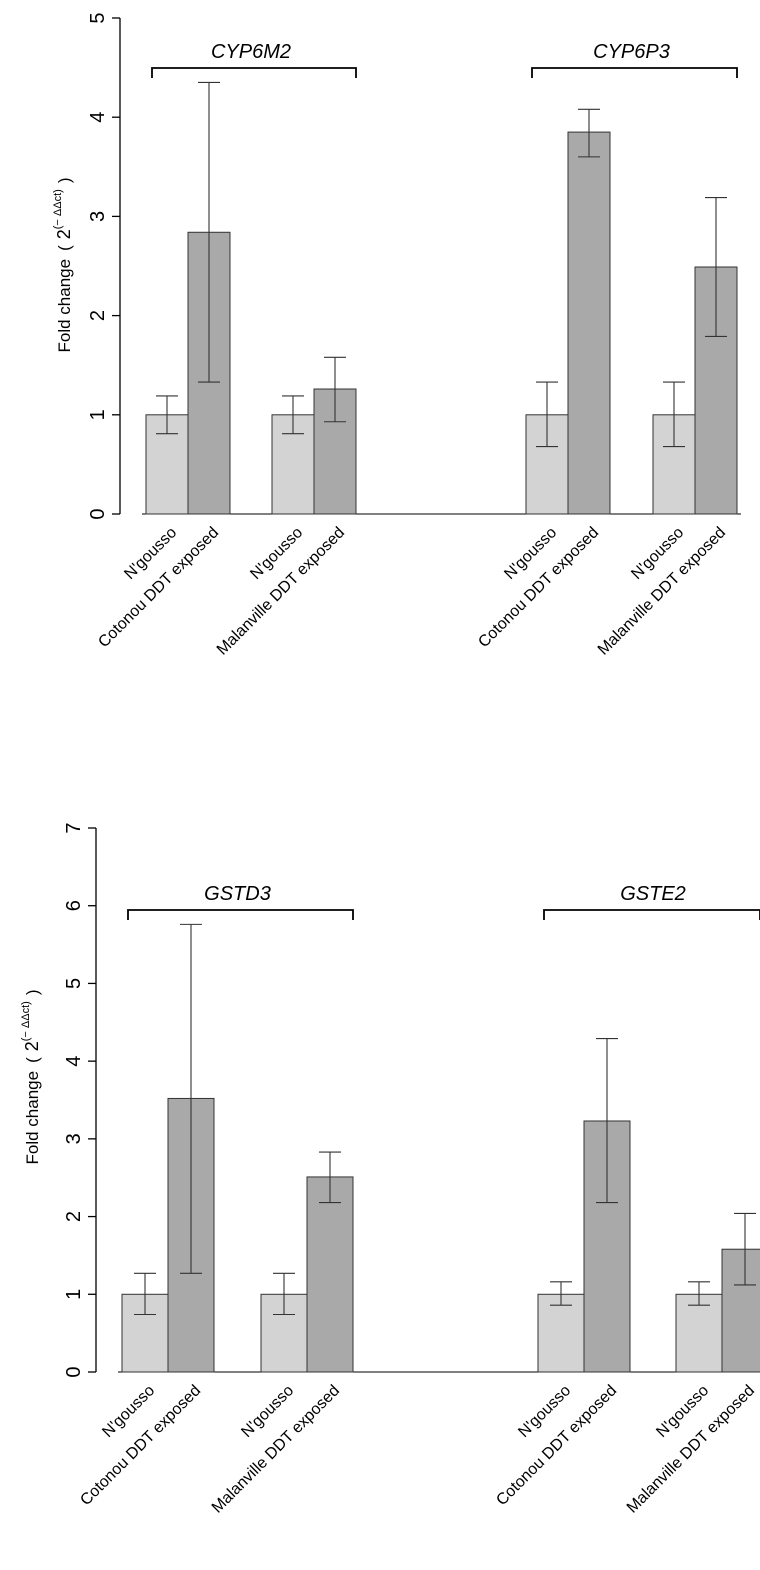 This screenshot has width=760, height=1570. Describe the element at coordinates (74, 905) in the screenshot. I see `y-tick-label: 6` at that location.